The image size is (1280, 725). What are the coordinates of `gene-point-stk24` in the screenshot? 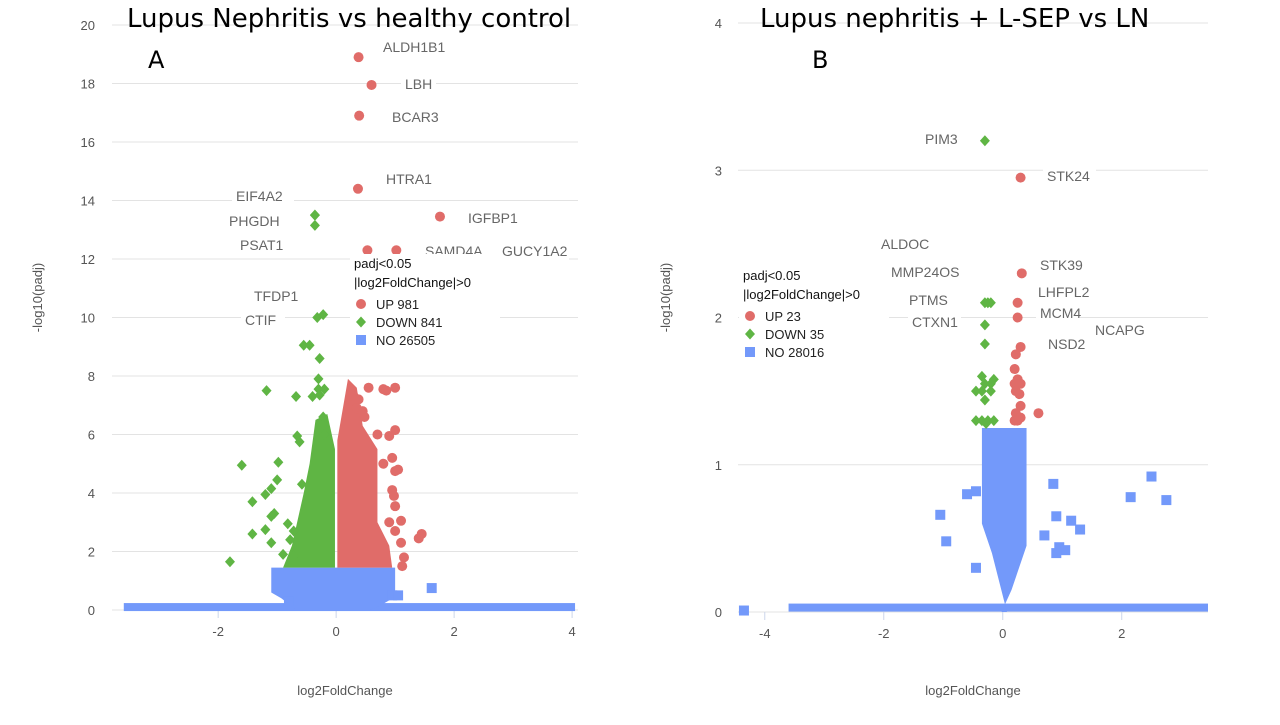 It's located at (1020, 177).